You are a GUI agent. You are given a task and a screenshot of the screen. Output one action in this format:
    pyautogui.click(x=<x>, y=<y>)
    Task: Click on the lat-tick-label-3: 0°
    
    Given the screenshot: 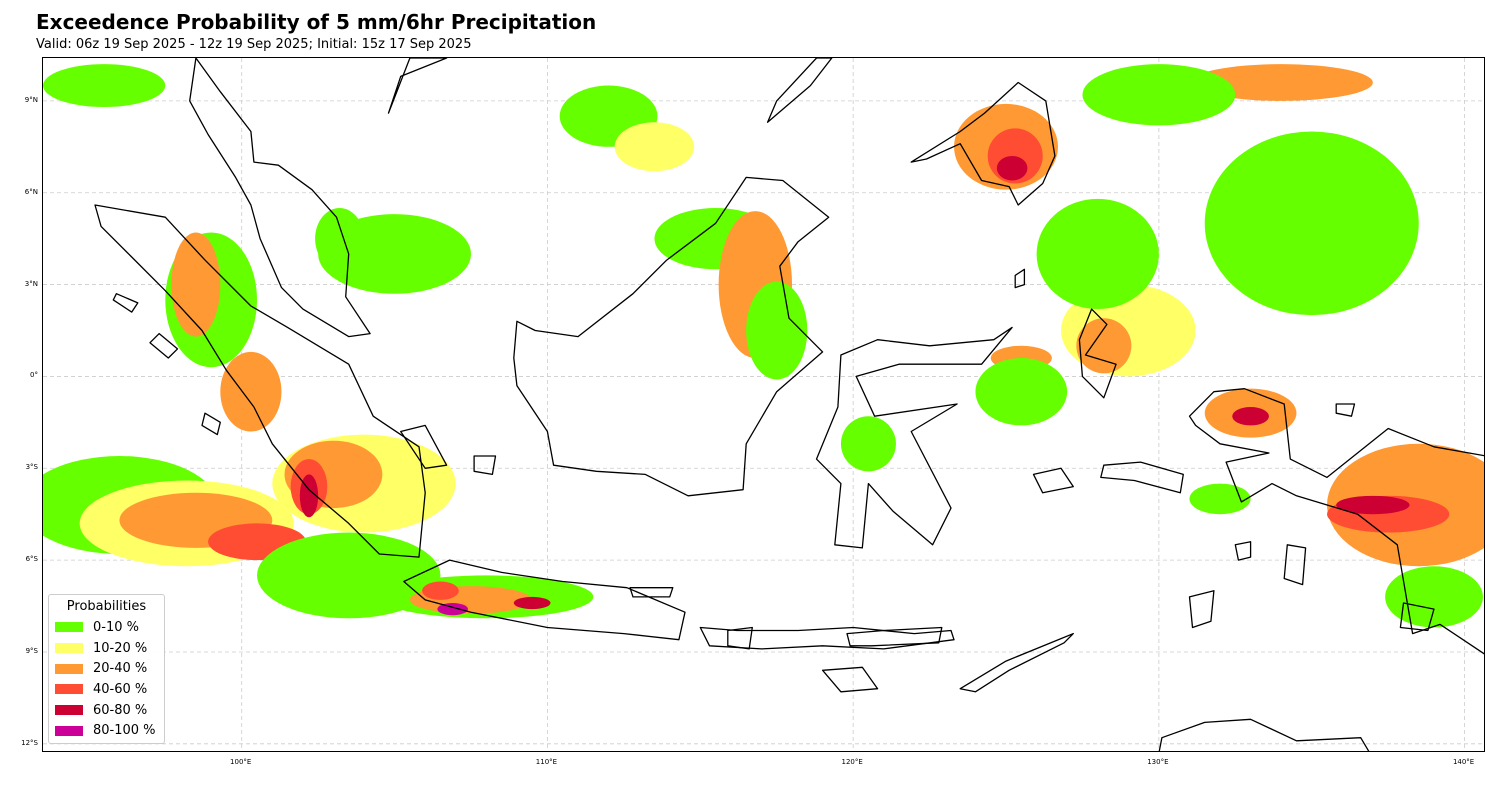 What is the action you would take?
    pyautogui.click(x=34, y=375)
    